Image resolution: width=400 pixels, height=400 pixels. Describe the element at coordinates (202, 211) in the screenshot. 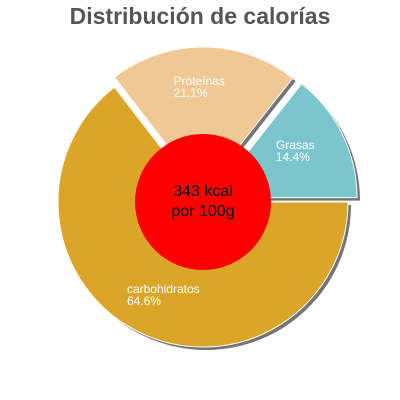

I see `center-text: por 100g` at that location.